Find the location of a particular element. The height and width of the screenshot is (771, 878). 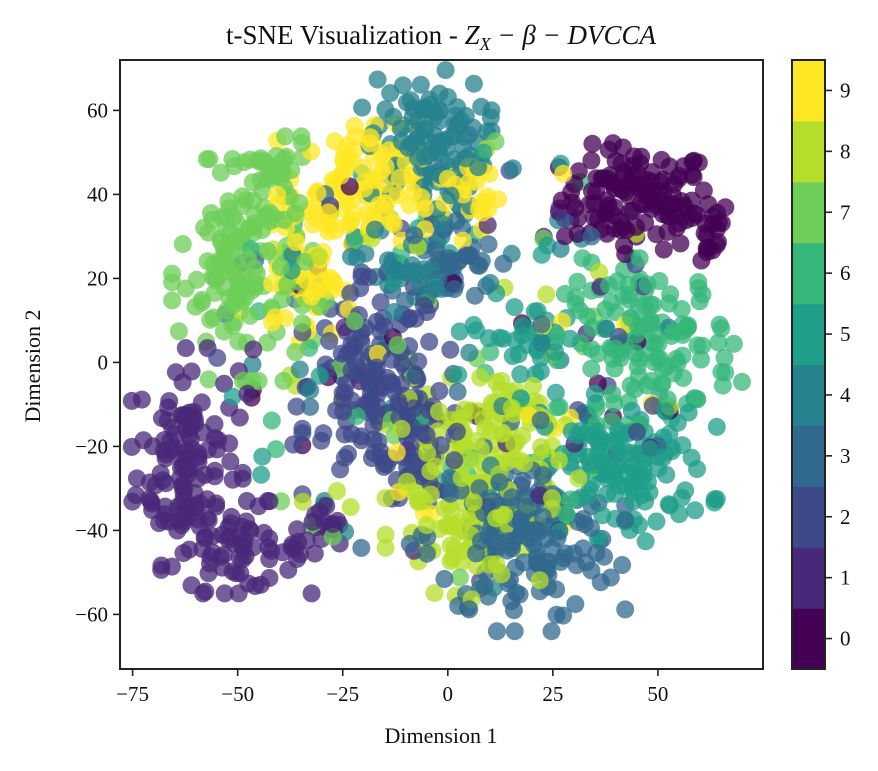

colorbar-tick-label: 3 is located at coordinates (845, 456).